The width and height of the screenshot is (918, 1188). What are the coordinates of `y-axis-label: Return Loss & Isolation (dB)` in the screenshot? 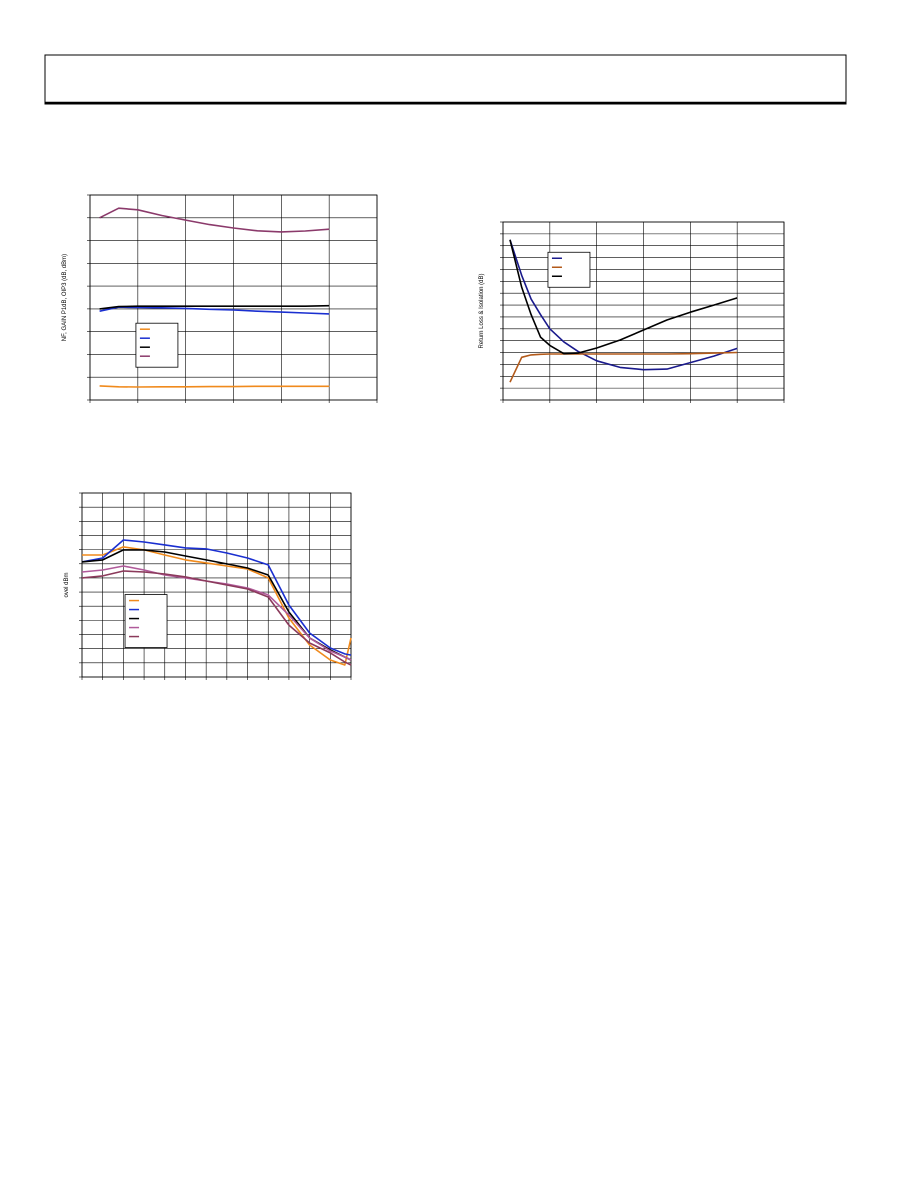 It's located at (482, 310).